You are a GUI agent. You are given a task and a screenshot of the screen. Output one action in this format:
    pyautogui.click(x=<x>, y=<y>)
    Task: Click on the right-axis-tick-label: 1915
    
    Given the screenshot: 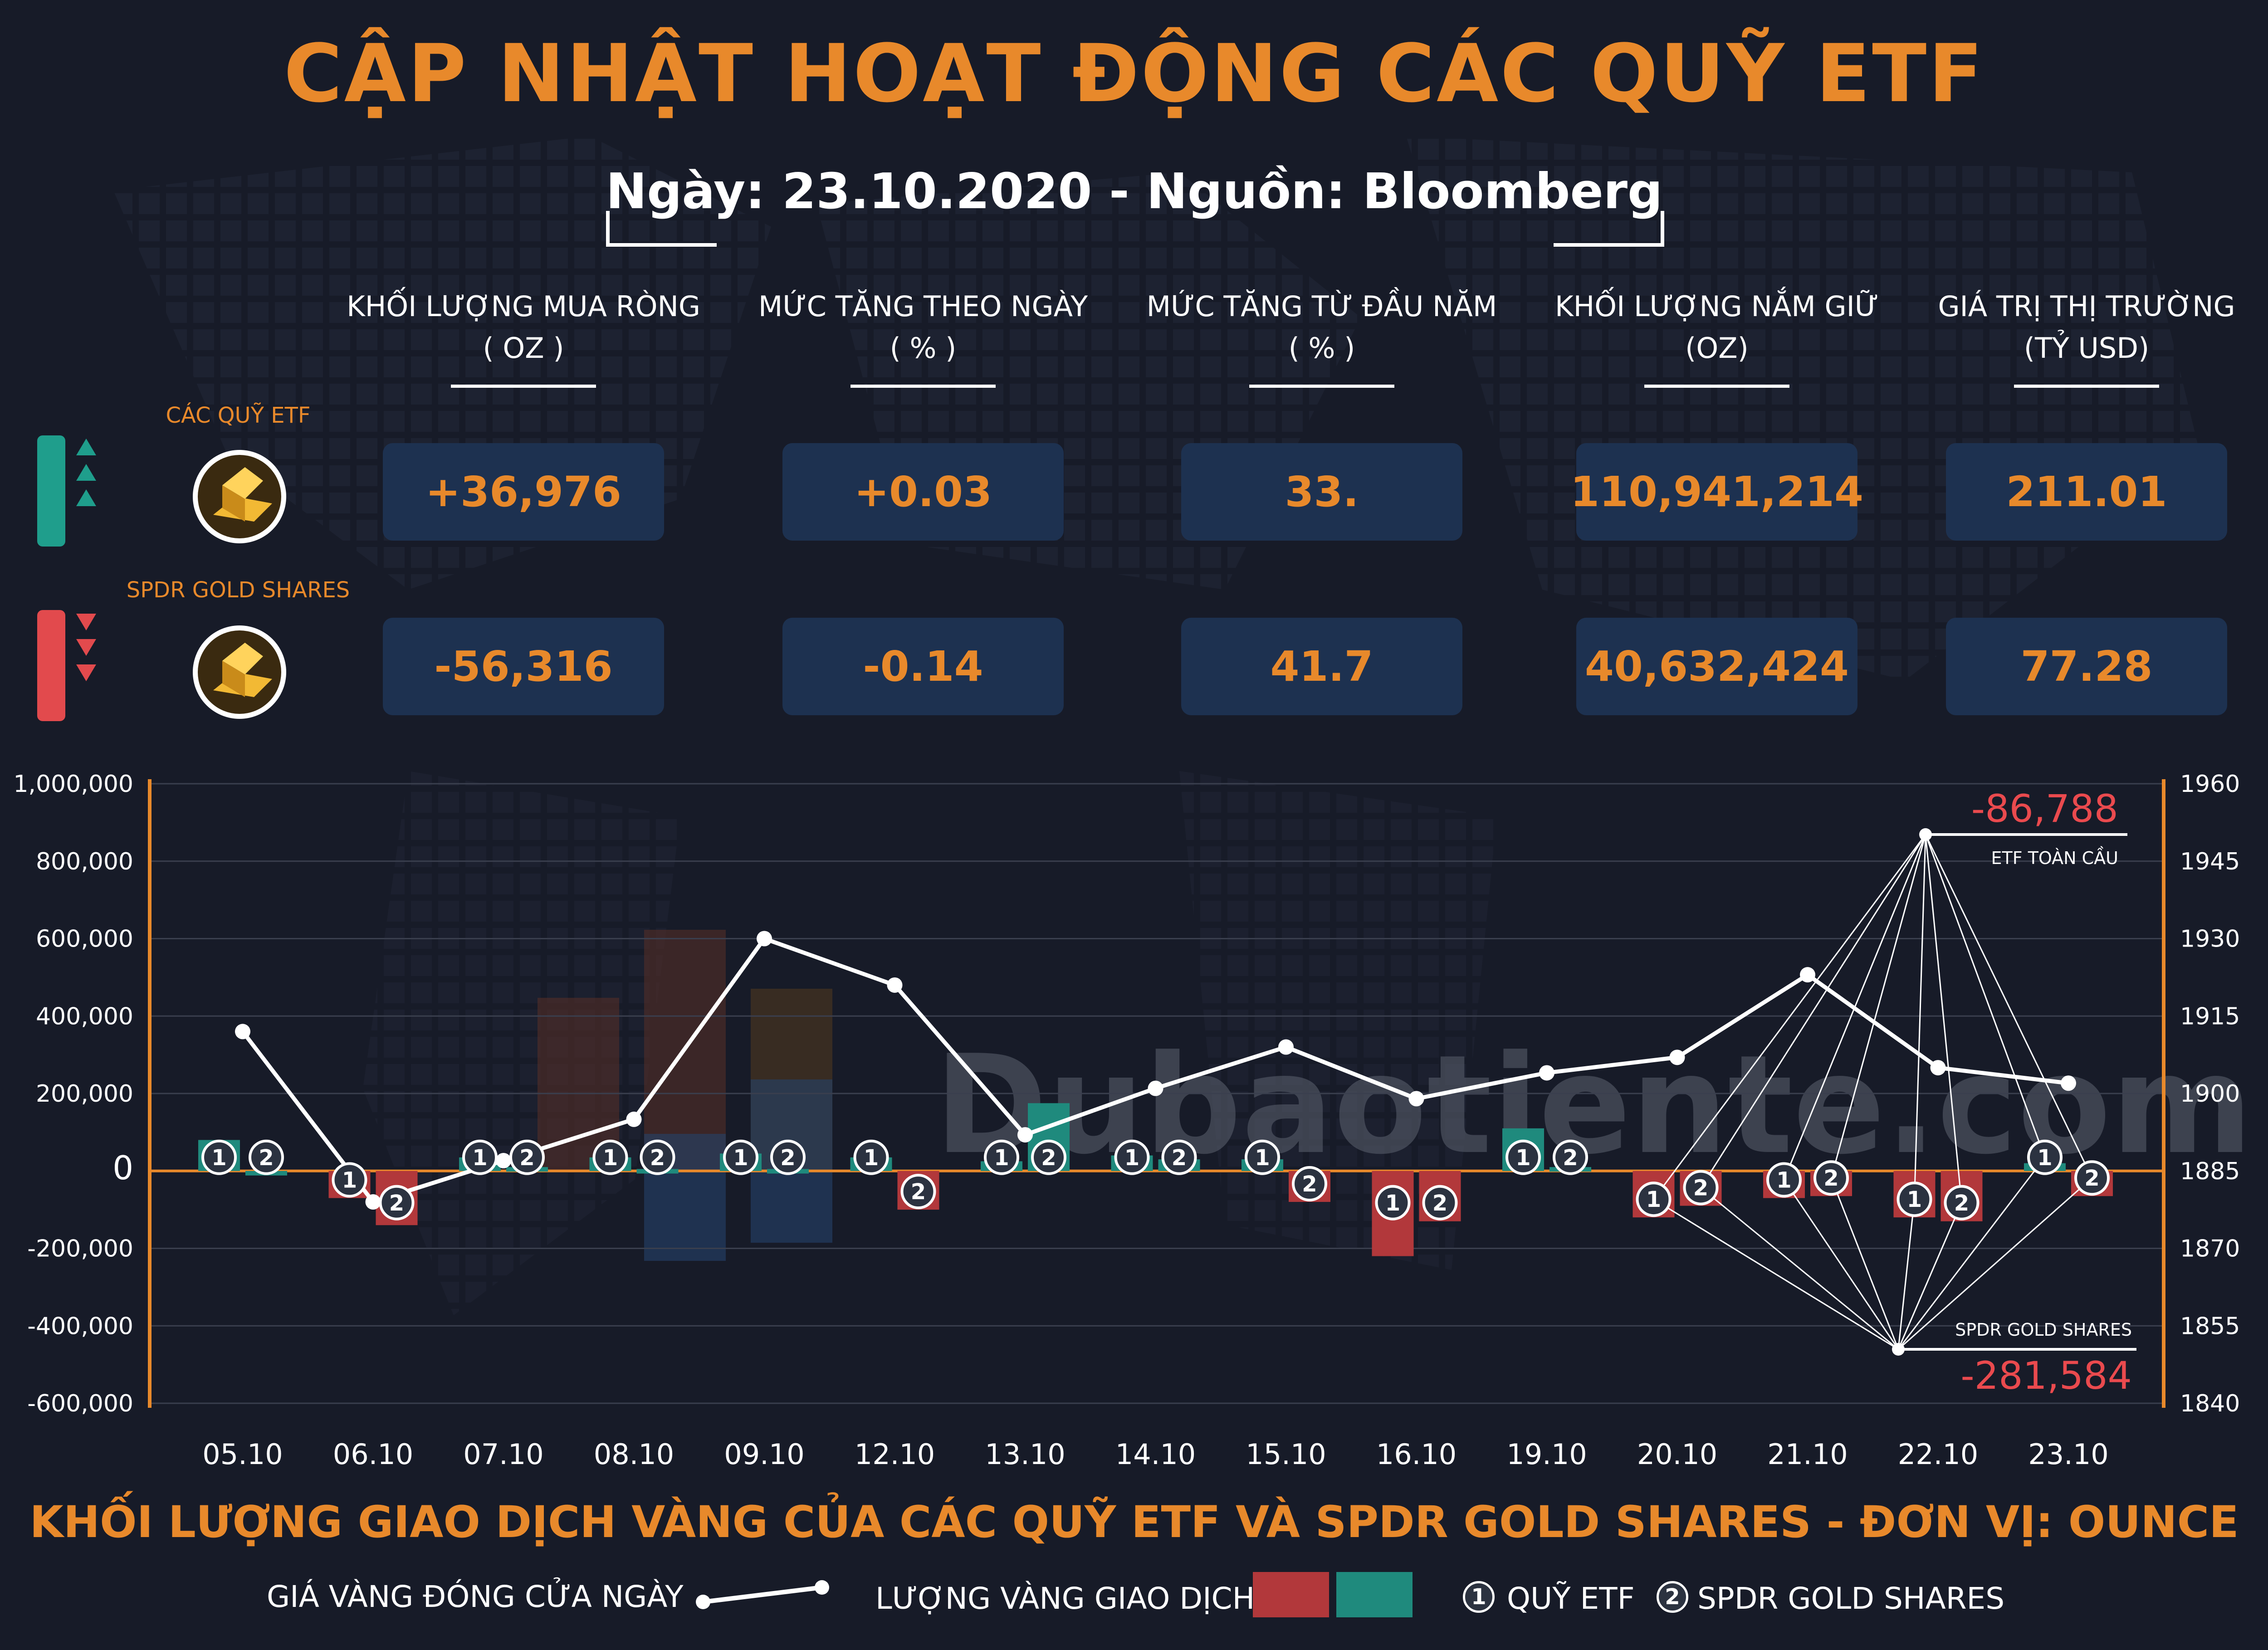 What is the action you would take?
    pyautogui.click(x=2210, y=1017)
    